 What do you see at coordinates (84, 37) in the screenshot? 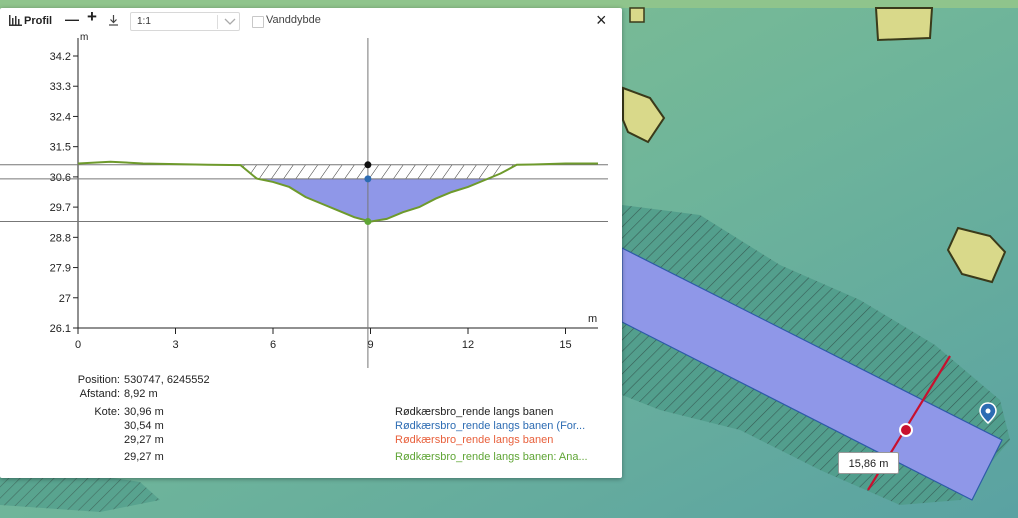
I see `y-axis-label: m` at bounding box center [84, 37].